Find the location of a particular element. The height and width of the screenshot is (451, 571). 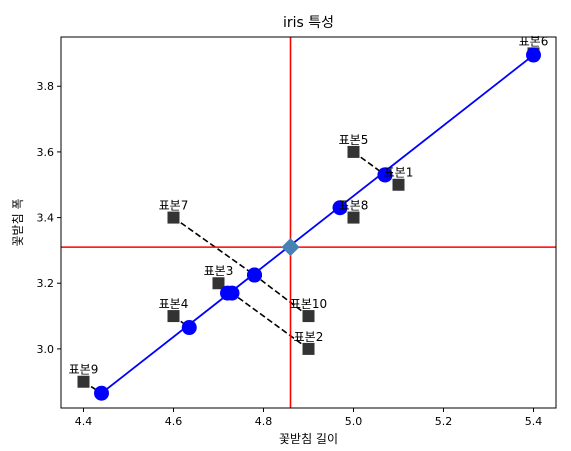

sample-label: 표본8 is located at coordinates (354, 206).